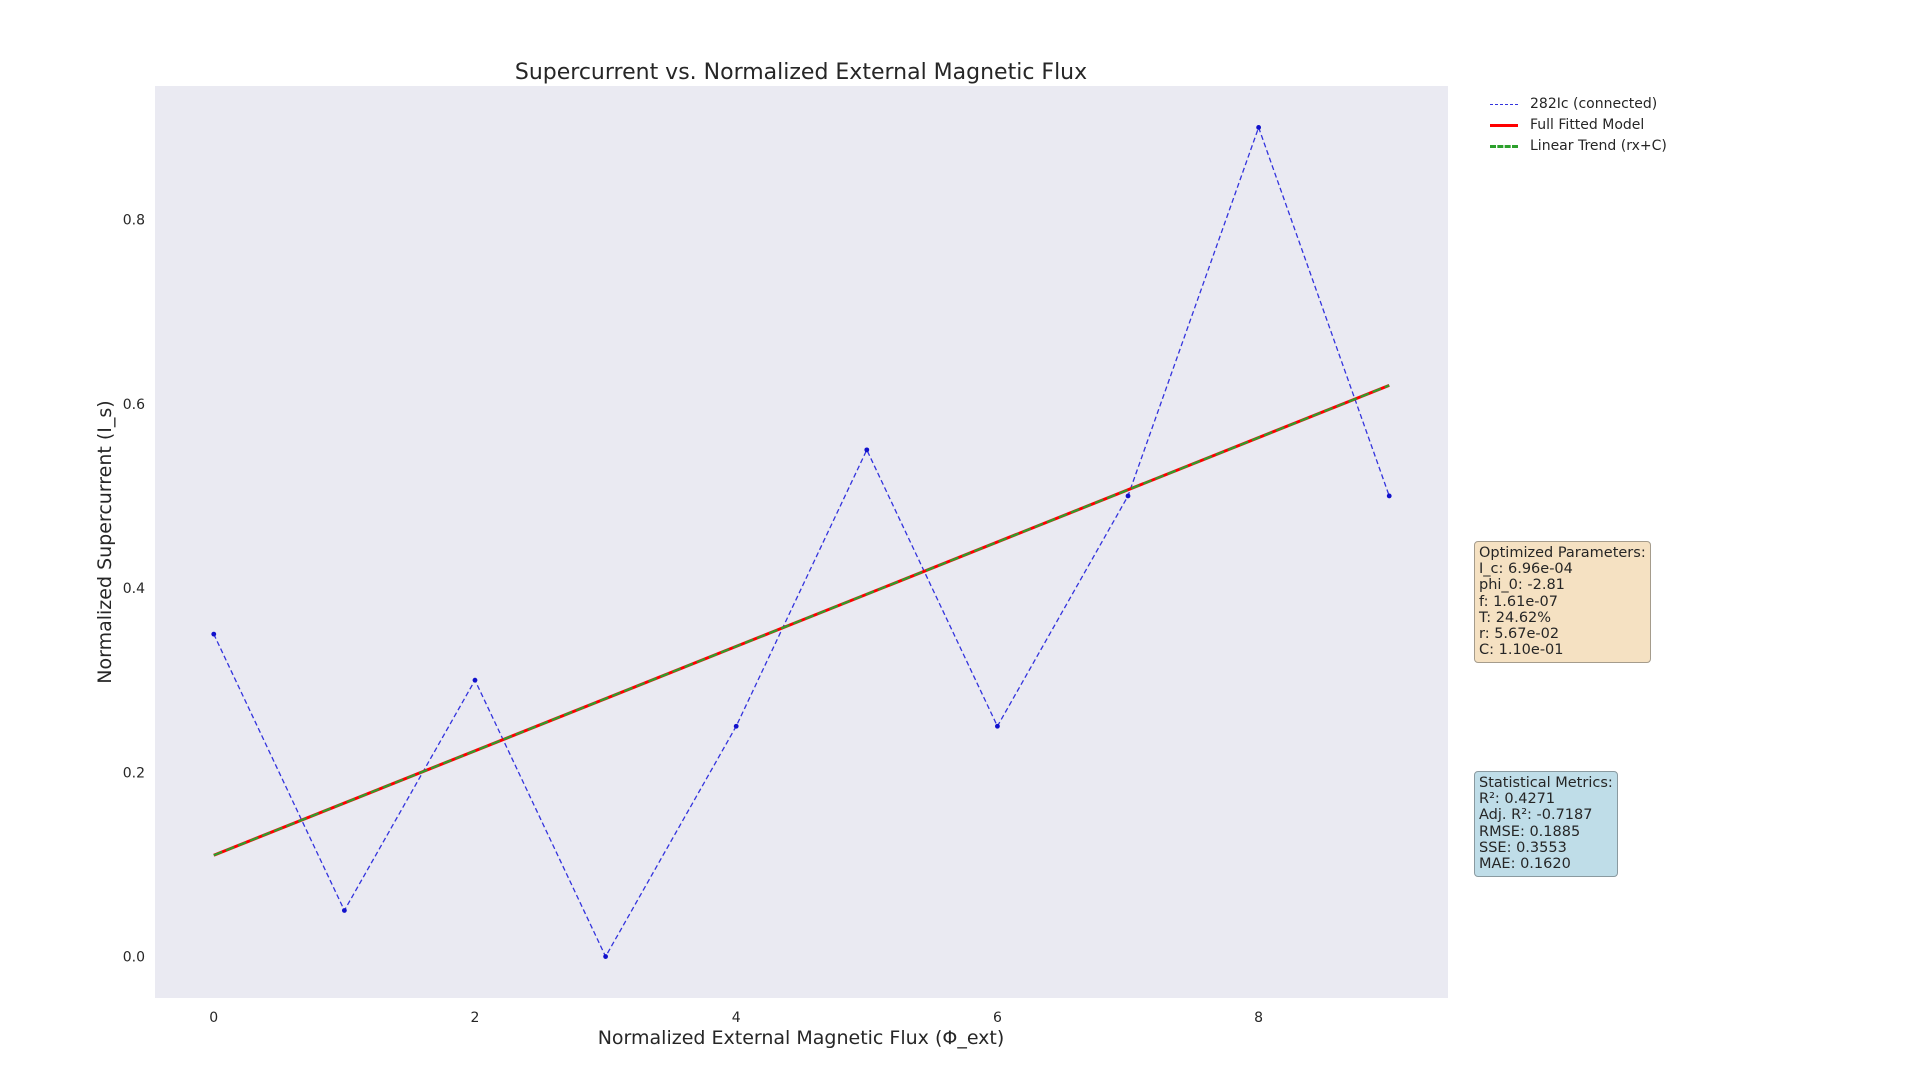 The image size is (1920, 1080). What do you see at coordinates (134, 773) in the screenshot?
I see `y-tick-label: 0.2` at bounding box center [134, 773].